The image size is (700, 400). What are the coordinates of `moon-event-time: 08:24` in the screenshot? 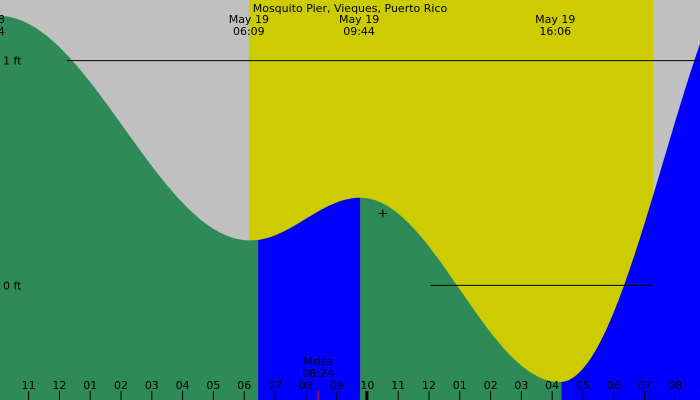 It's located at (318, 373).